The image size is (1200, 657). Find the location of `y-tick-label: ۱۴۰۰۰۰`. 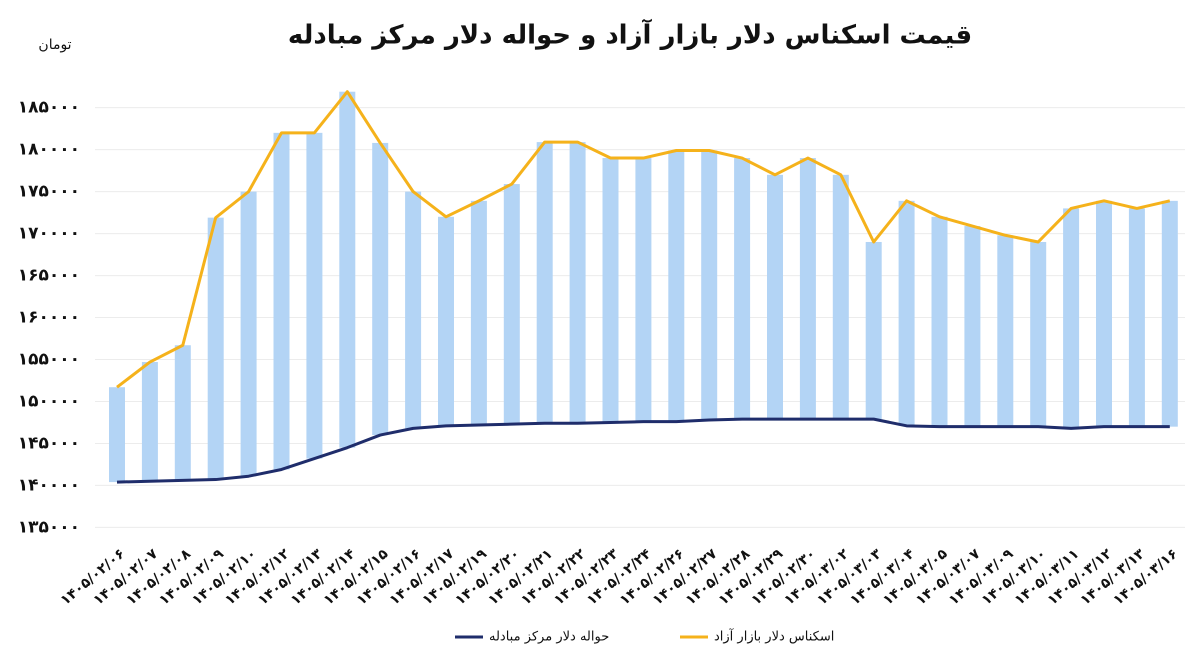

y-tick-label: ۱۴۰۰۰۰ is located at coordinates (49, 485).